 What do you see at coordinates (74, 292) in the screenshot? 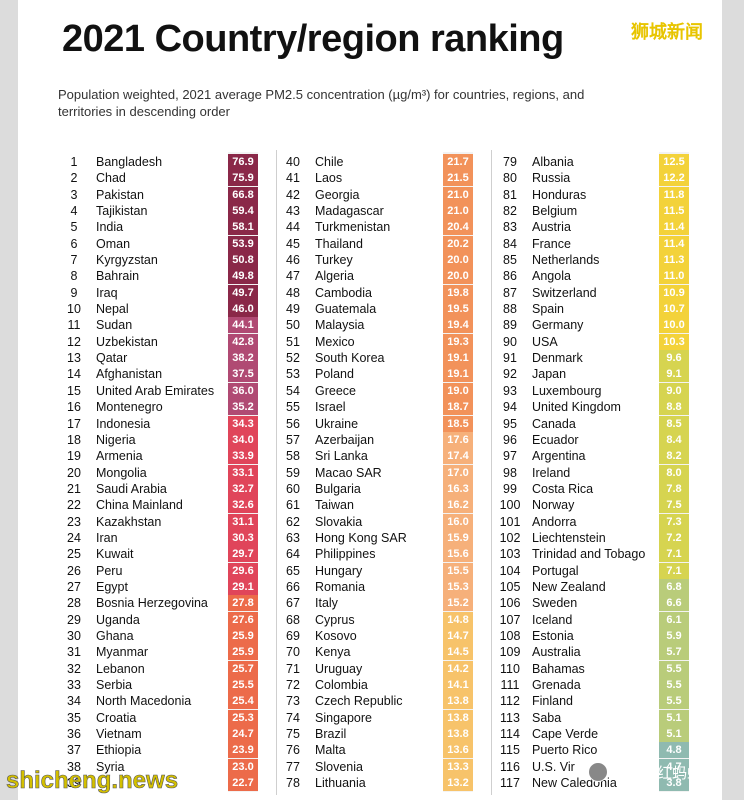
I see `rank-number: 9` at bounding box center [74, 292].